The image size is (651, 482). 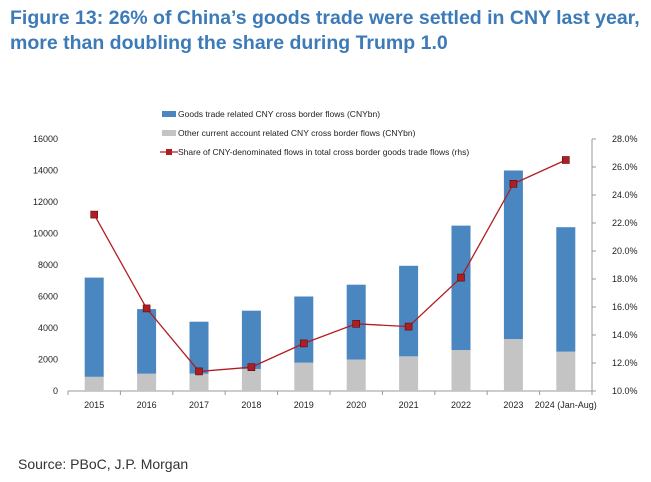 I want to click on bar-other-2015, so click(x=94, y=383).